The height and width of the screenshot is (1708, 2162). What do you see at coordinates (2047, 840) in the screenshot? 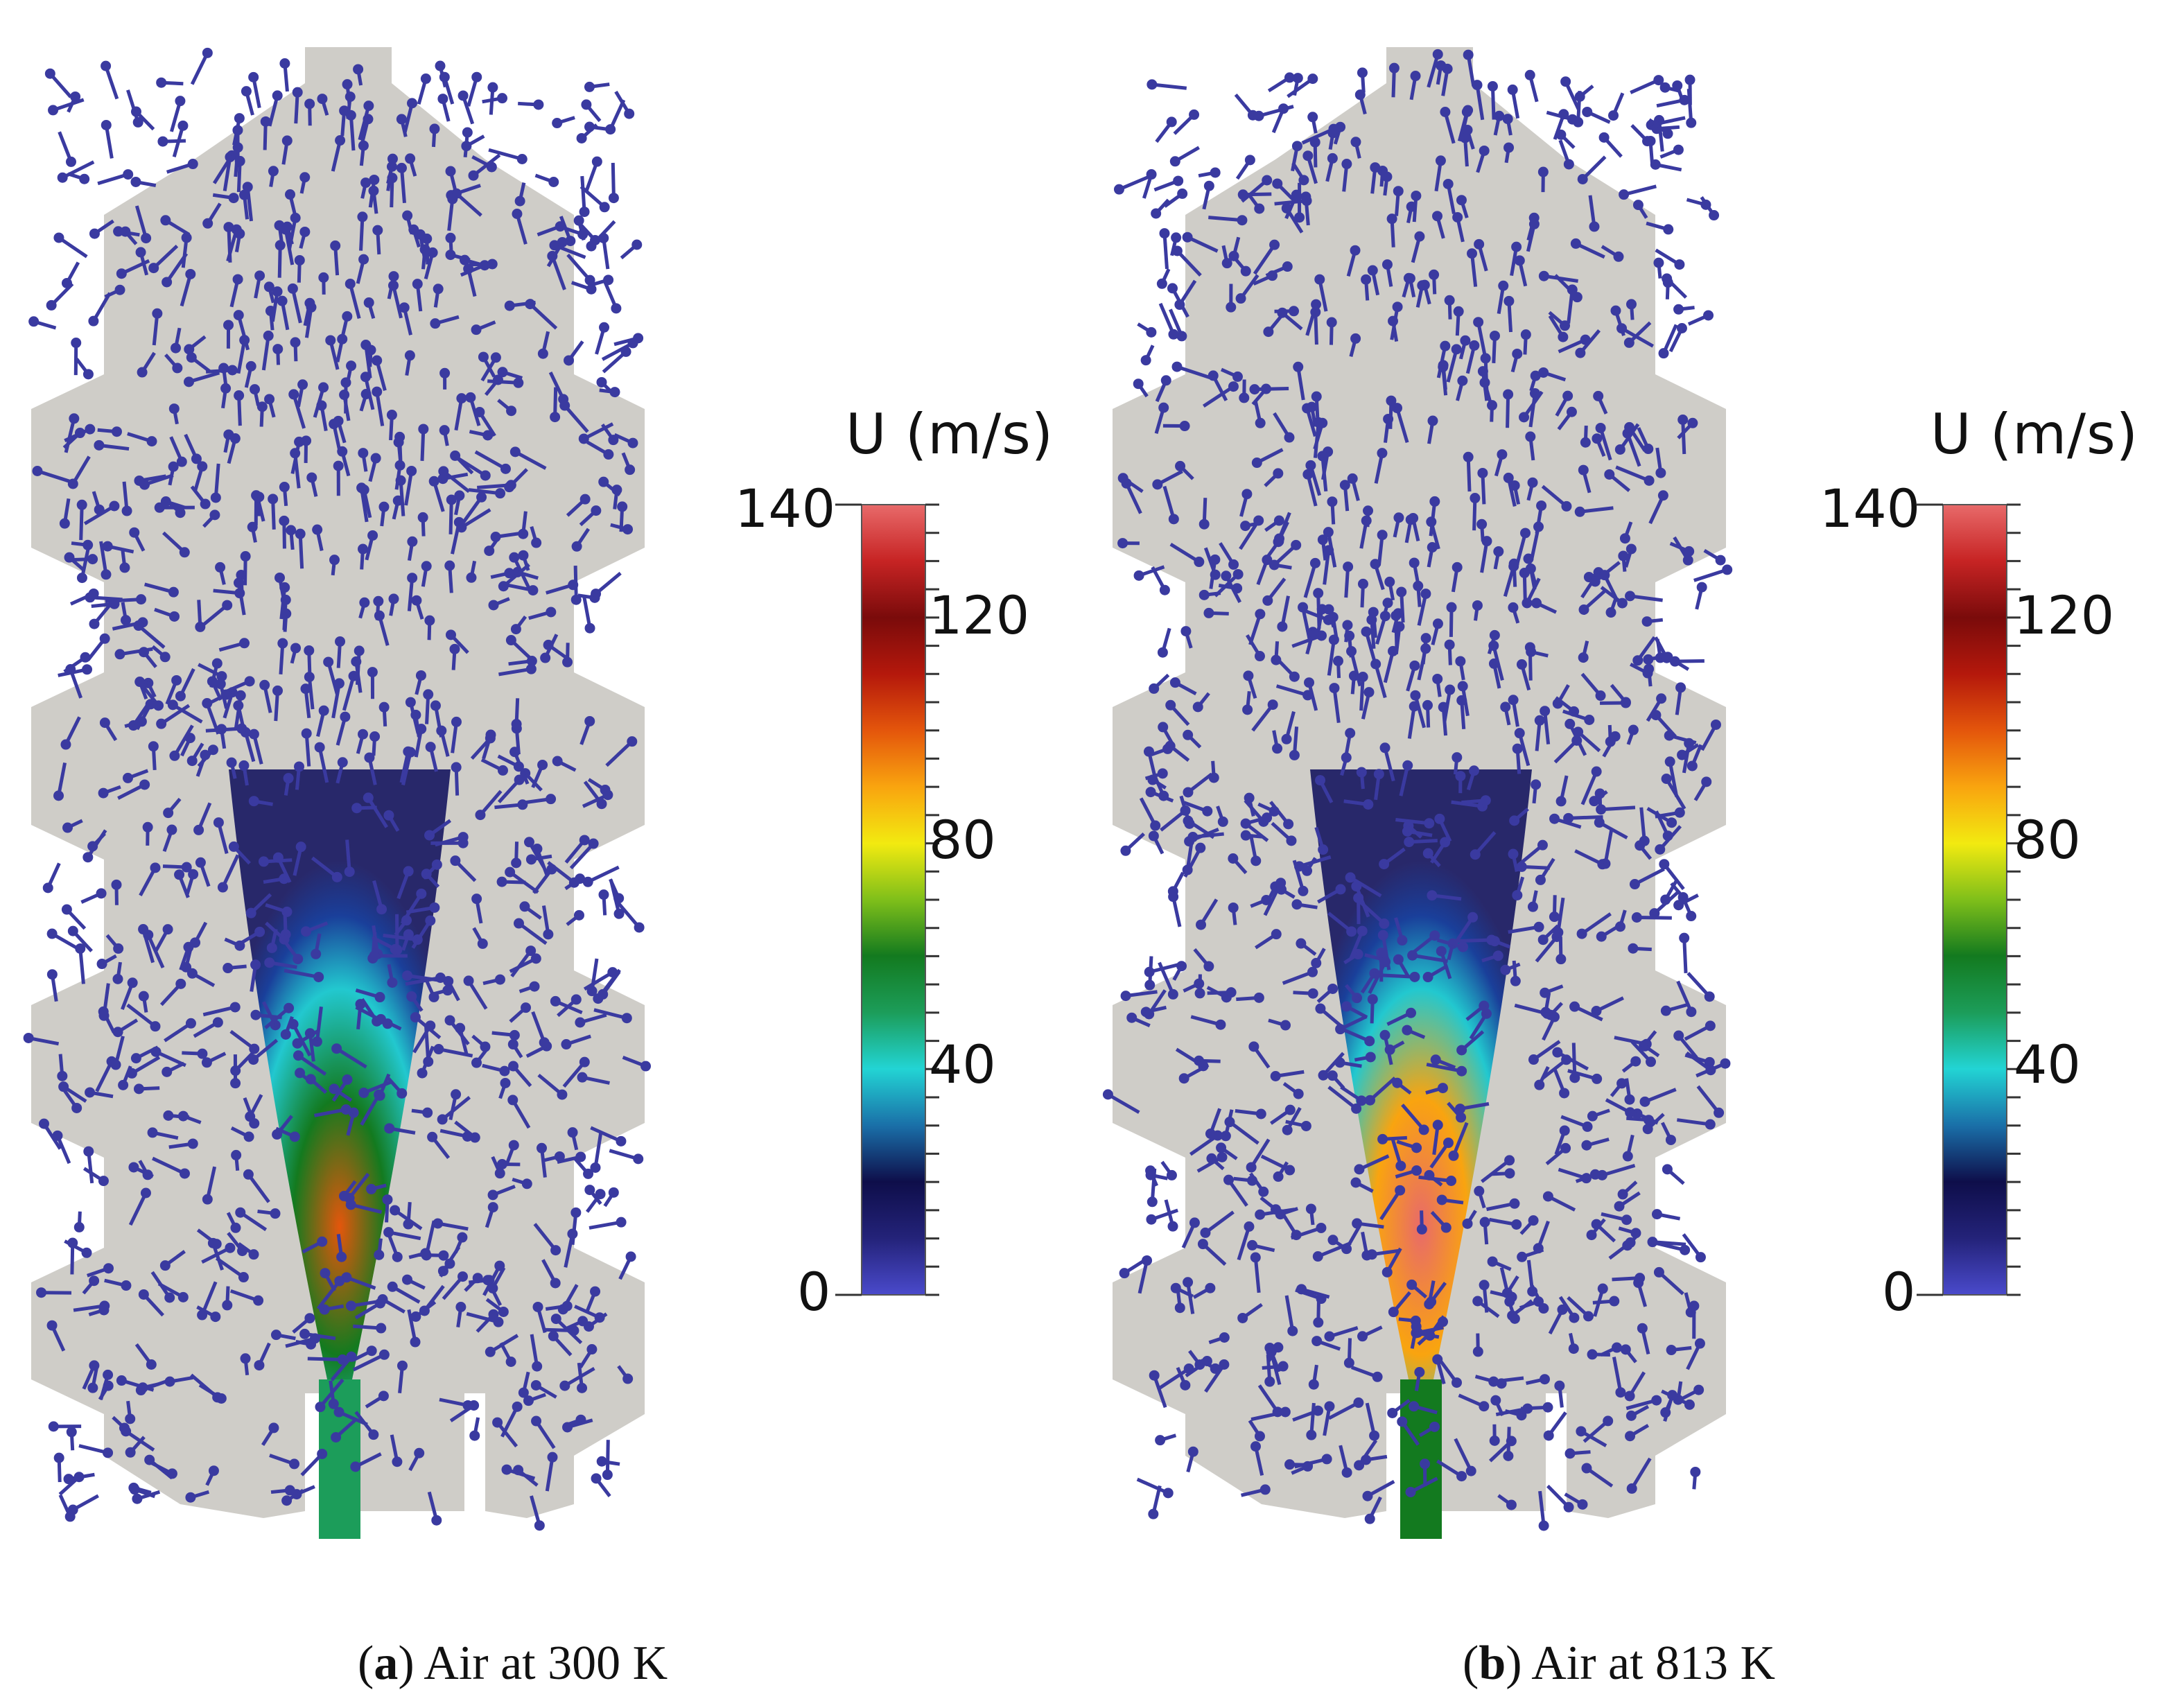
I see `colorbar-tick-80-b: 80` at bounding box center [2047, 840].